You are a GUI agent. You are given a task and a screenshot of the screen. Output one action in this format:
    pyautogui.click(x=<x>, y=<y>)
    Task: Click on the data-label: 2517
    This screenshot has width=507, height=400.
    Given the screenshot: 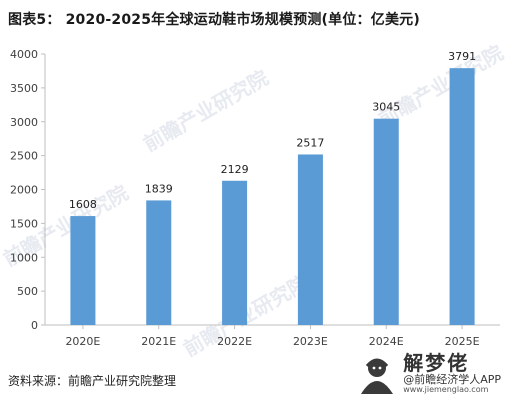 What is the action you would take?
    pyautogui.click(x=310, y=142)
    